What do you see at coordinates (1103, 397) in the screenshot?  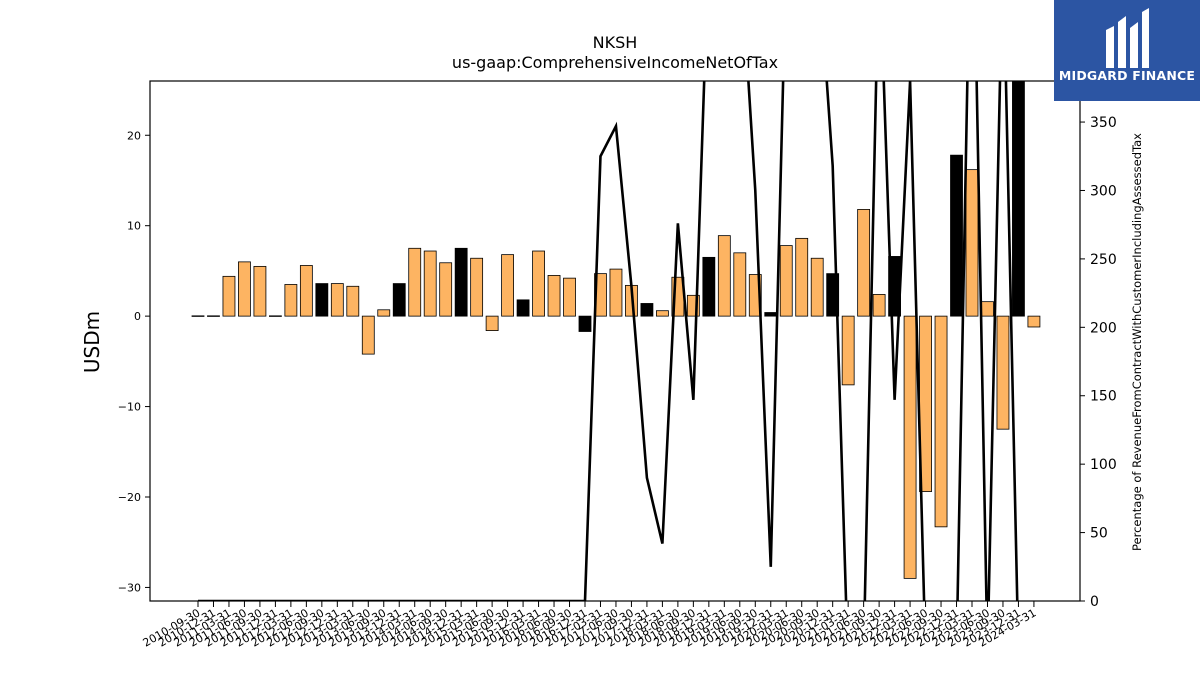 I see `y2-tick-label: 150` at bounding box center [1103, 397].